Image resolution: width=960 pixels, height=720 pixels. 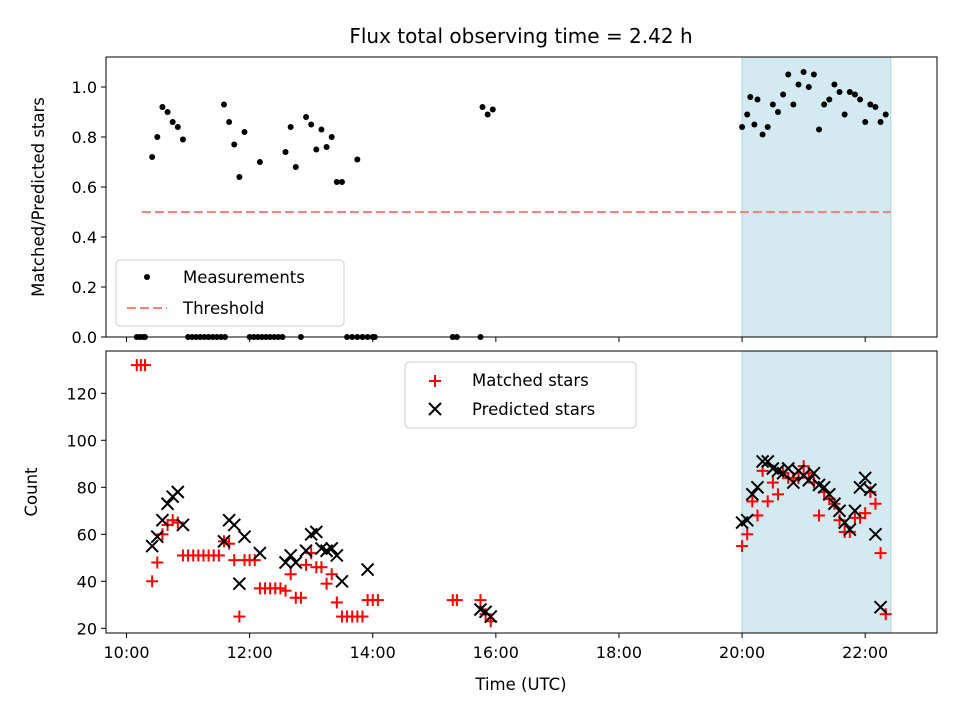 What do you see at coordinates (230, 293) in the screenshot?
I see `top-legend-box` at bounding box center [230, 293].